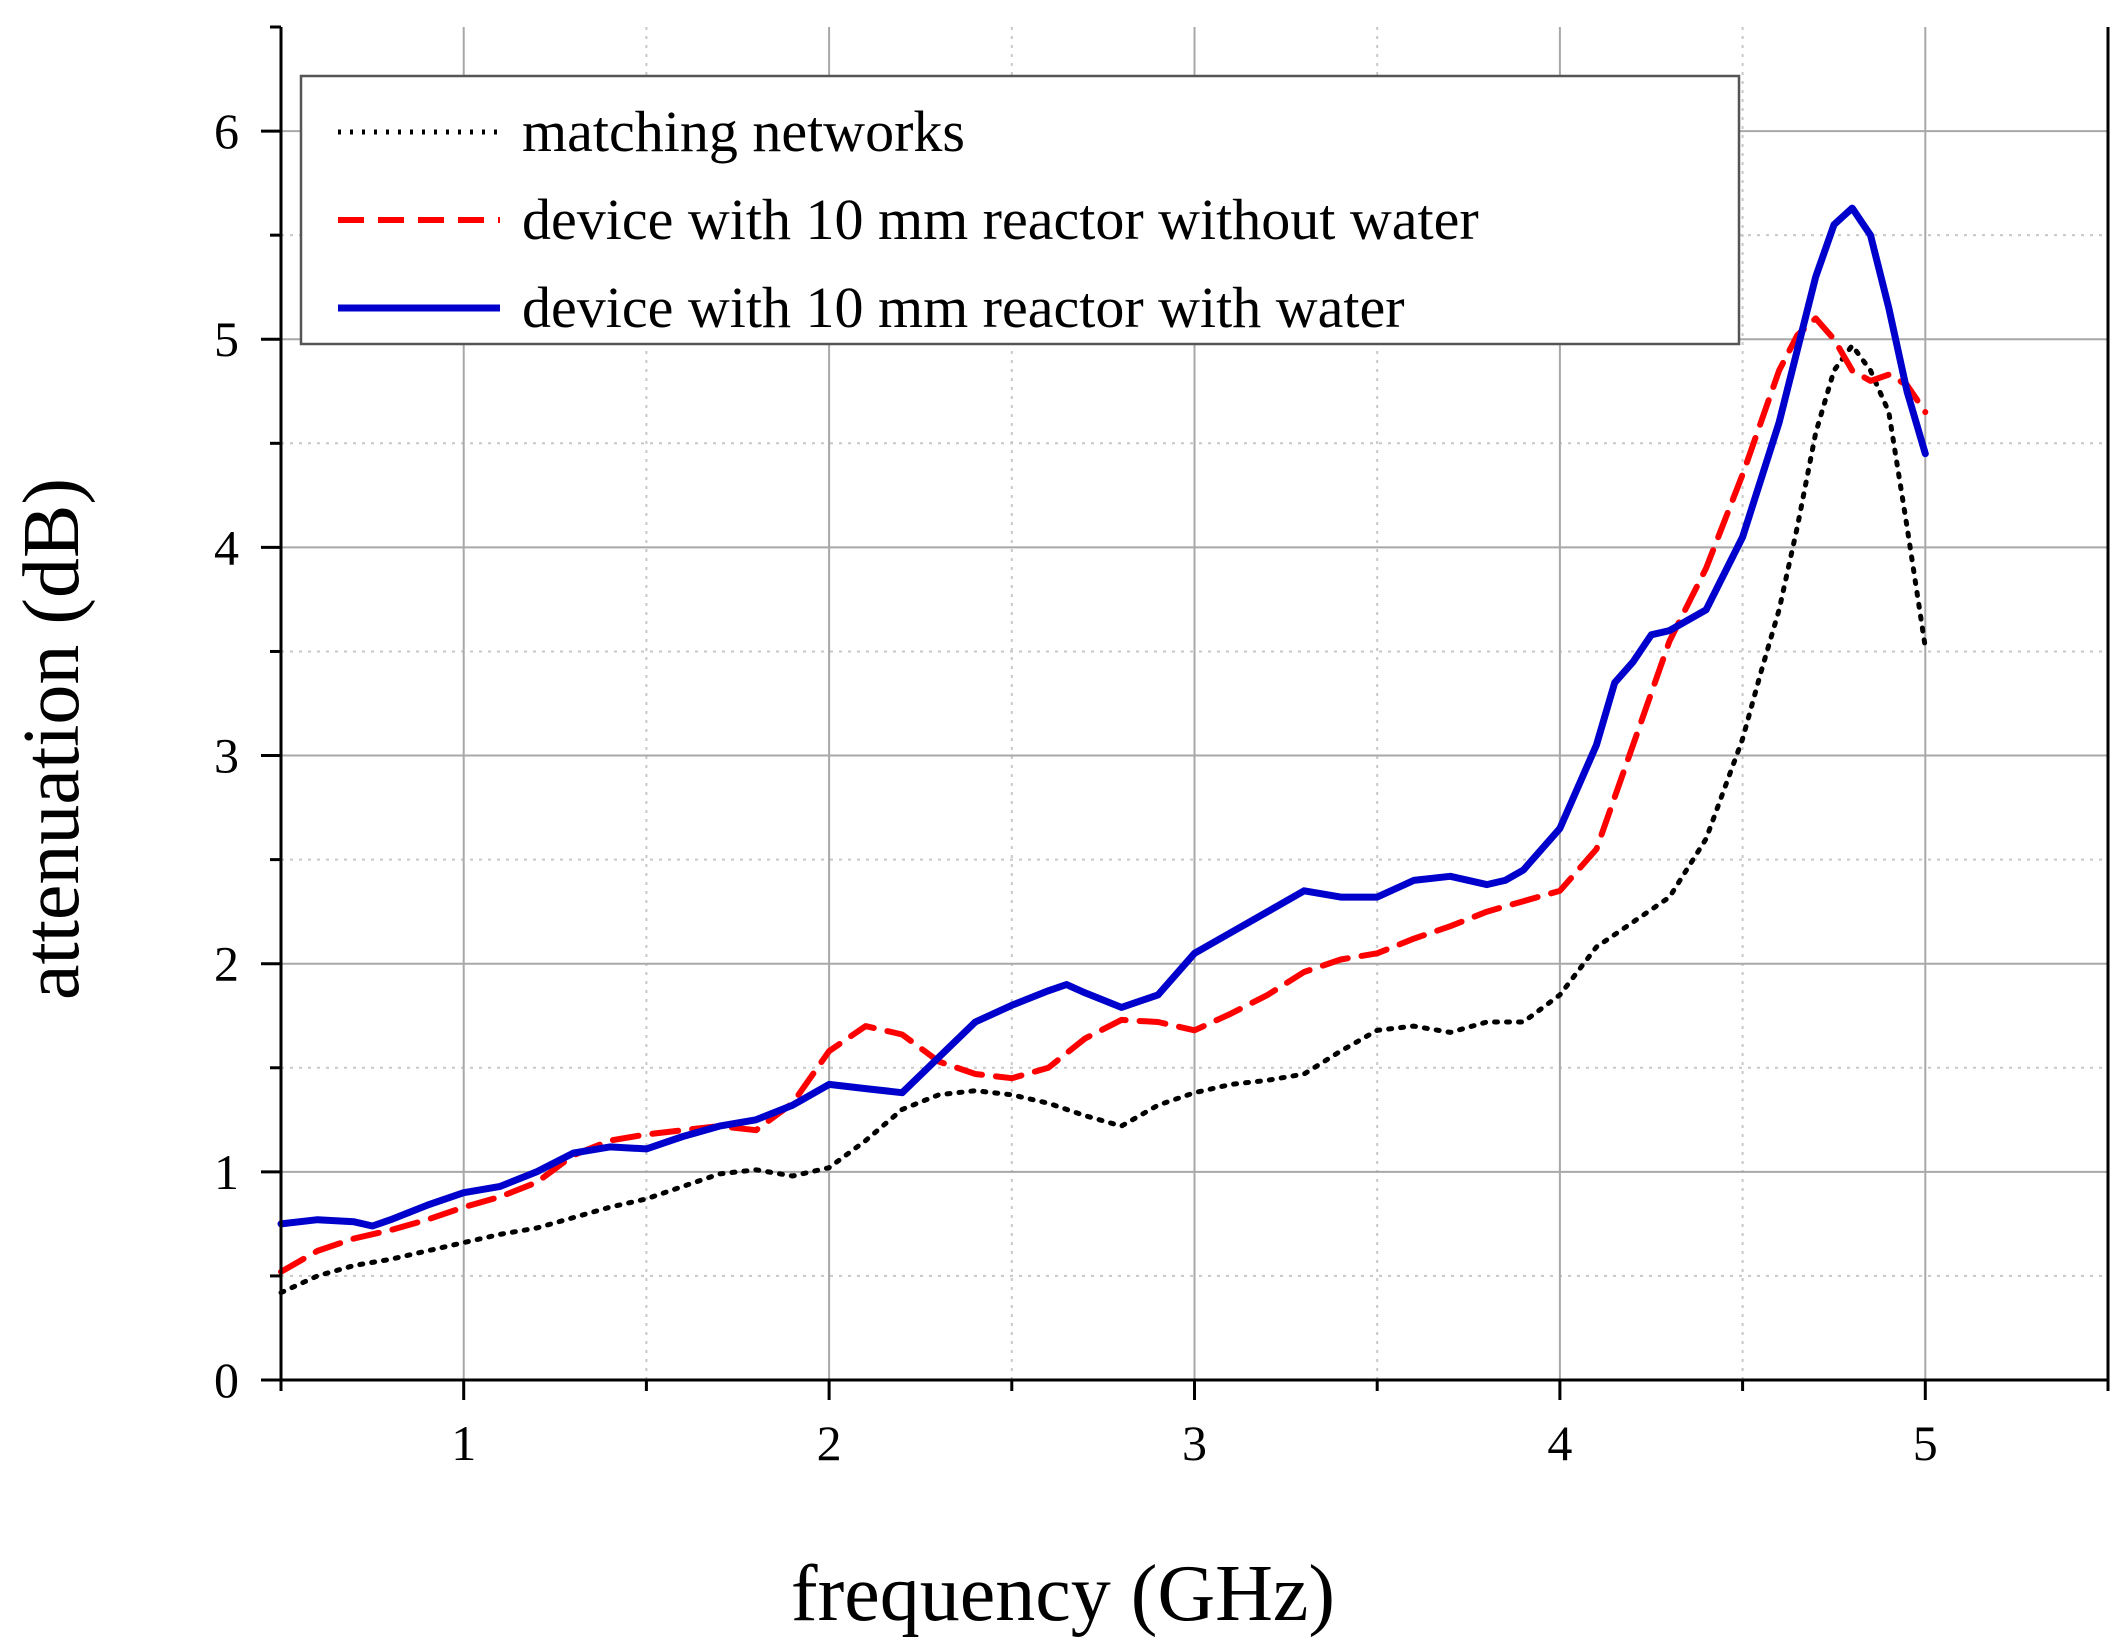 The height and width of the screenshot is (1648, 2125). I want to click on legend-label-2: device with 10 mm reactor without water, so click(1000, 219).